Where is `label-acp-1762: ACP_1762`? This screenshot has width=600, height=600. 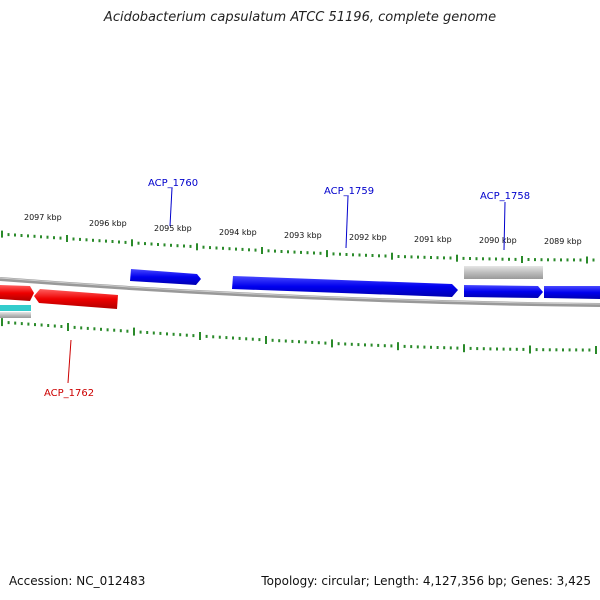 label-acp-1762: ACP_1762 is located at coordinates (69, 393).